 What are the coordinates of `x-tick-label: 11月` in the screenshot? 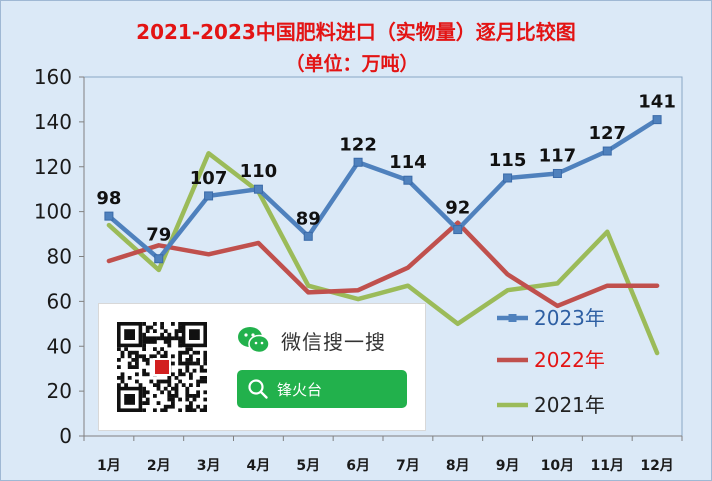 It's located at (607, 466).